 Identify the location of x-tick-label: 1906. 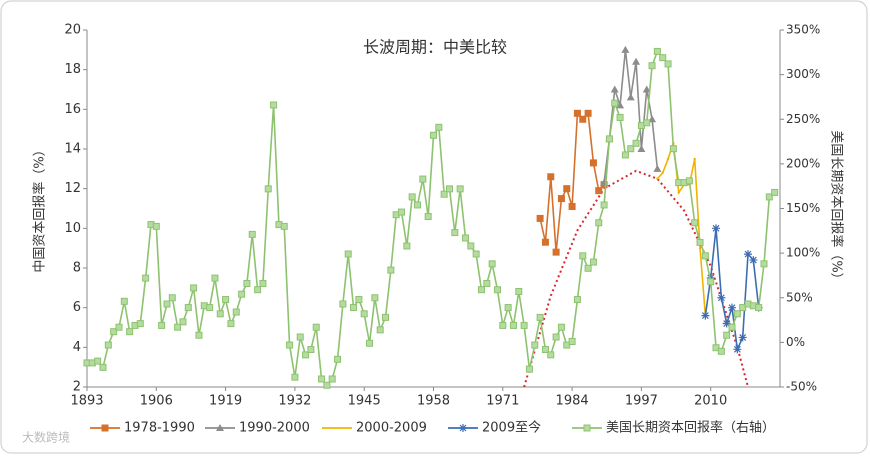
(156, 401).